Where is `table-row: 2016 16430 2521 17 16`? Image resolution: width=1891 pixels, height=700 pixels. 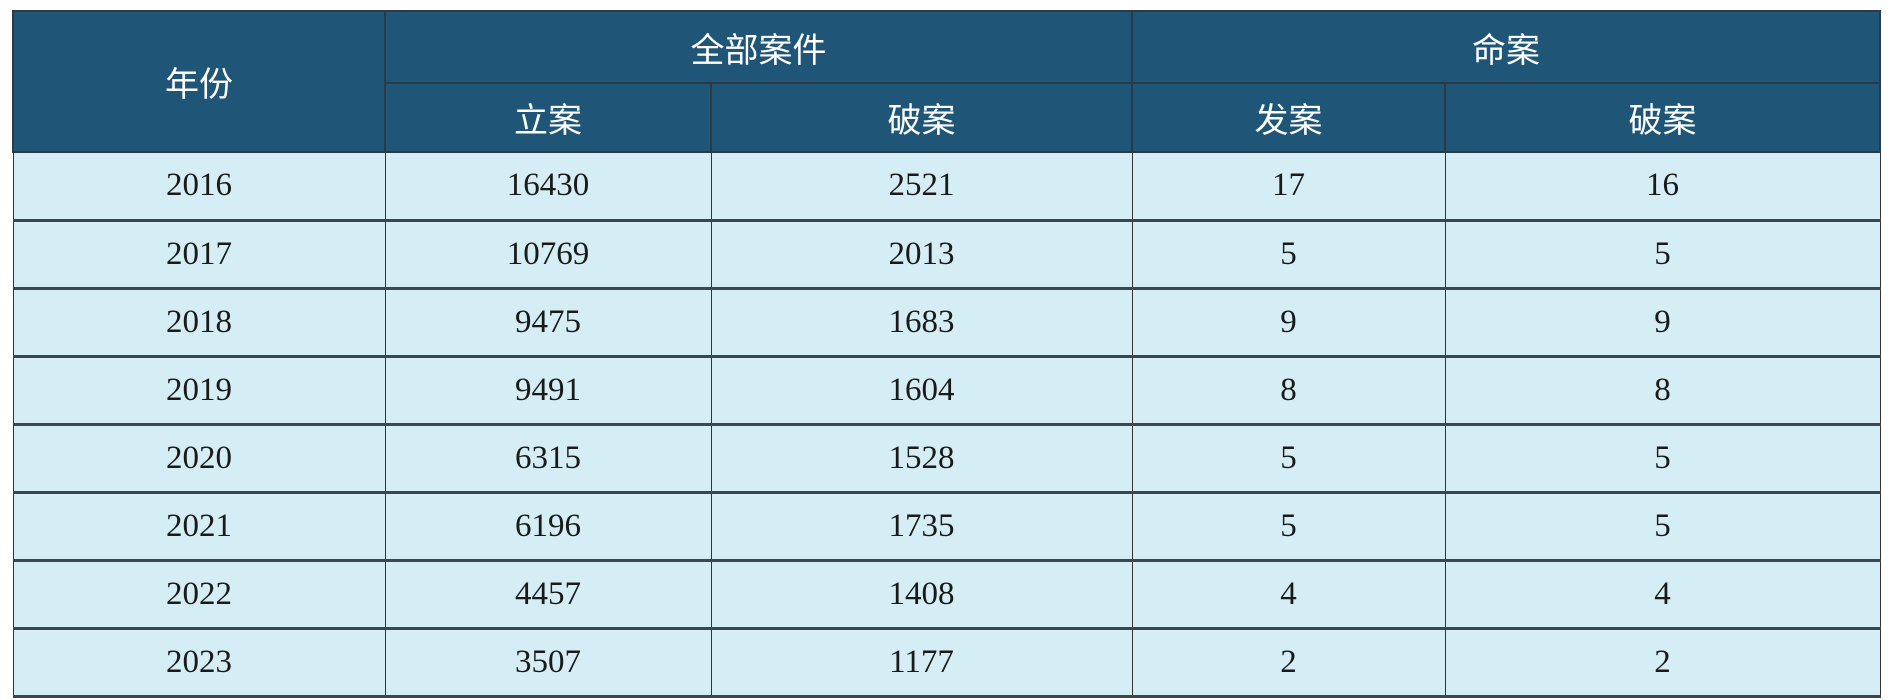
table-row: 2016 16430 2521 17 16 is located at coordinates (946, 186).